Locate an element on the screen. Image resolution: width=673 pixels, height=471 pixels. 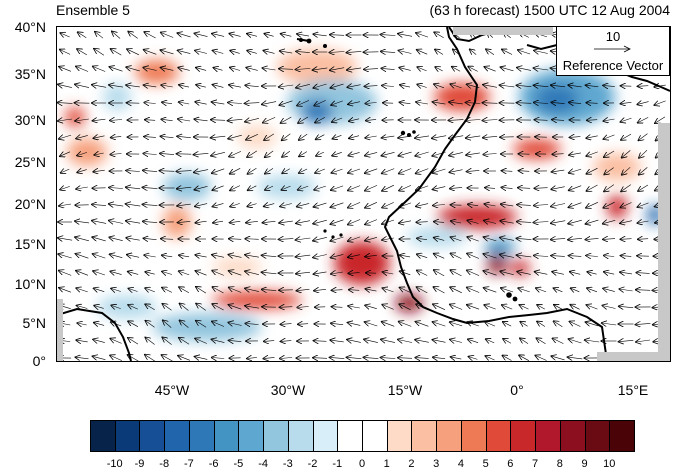
anomaly-blob is located at coordinates (257, 137).